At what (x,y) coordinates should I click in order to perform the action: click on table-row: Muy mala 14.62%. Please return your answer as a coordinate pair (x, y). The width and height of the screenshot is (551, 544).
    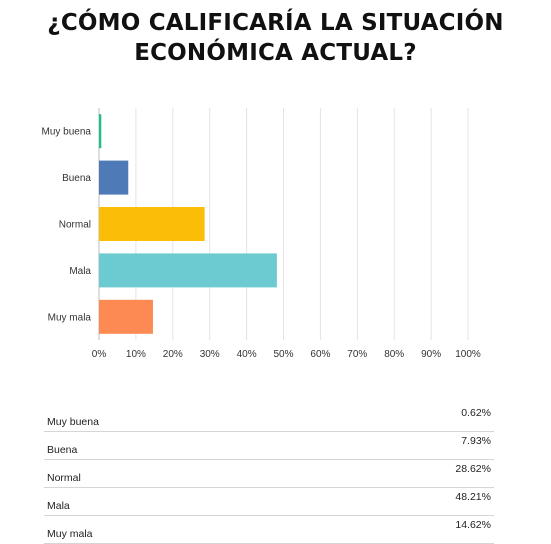
    Looking at the image, I should click on (269, 529).